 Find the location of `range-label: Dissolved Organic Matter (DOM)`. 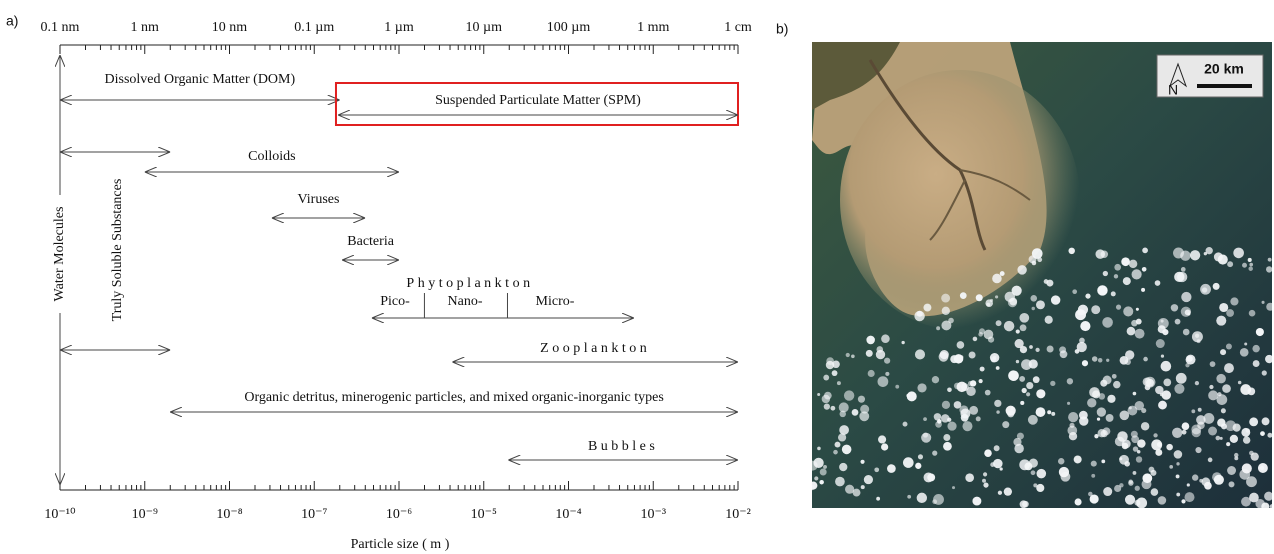

range-label: Dissolved Organic Matter (DOM) is located at coordinates (200, 79).